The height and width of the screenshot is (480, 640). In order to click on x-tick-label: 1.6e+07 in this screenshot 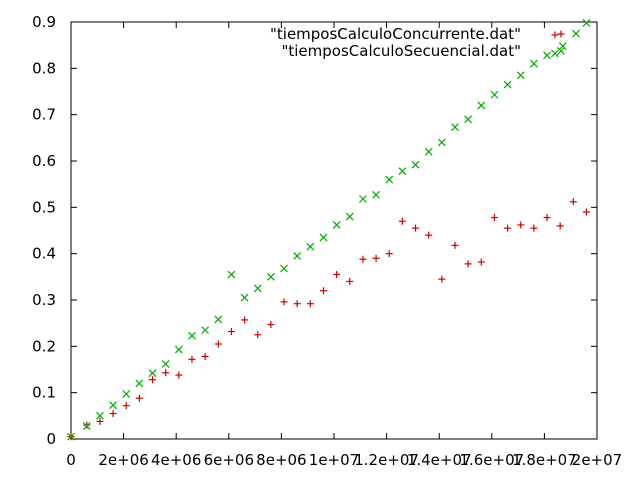, I will do `click(491, 460)`.